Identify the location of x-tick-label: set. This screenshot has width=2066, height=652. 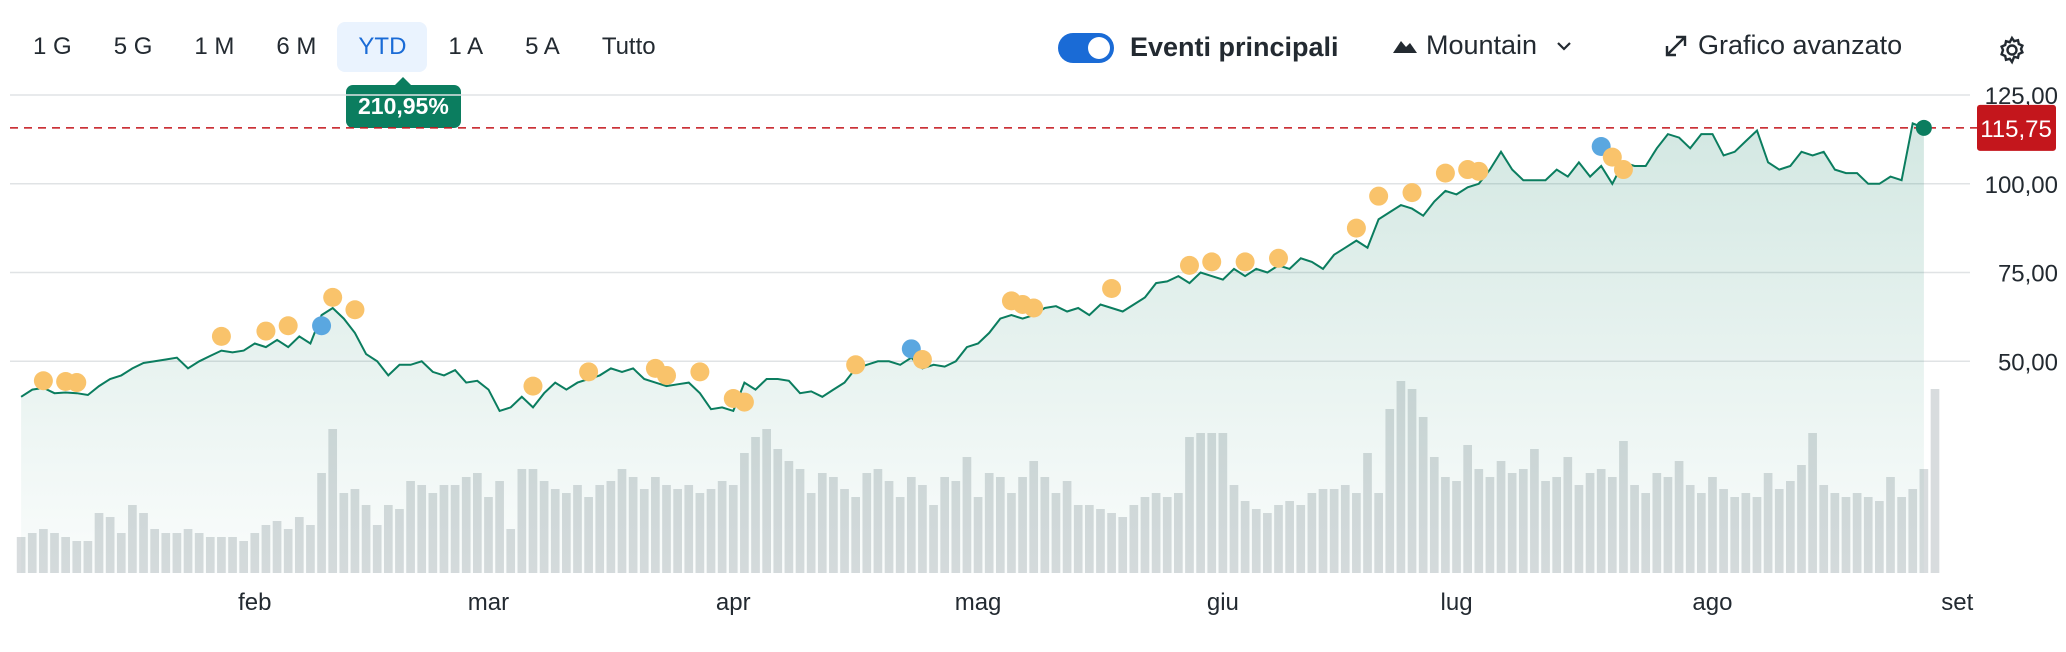
(1957, 602).